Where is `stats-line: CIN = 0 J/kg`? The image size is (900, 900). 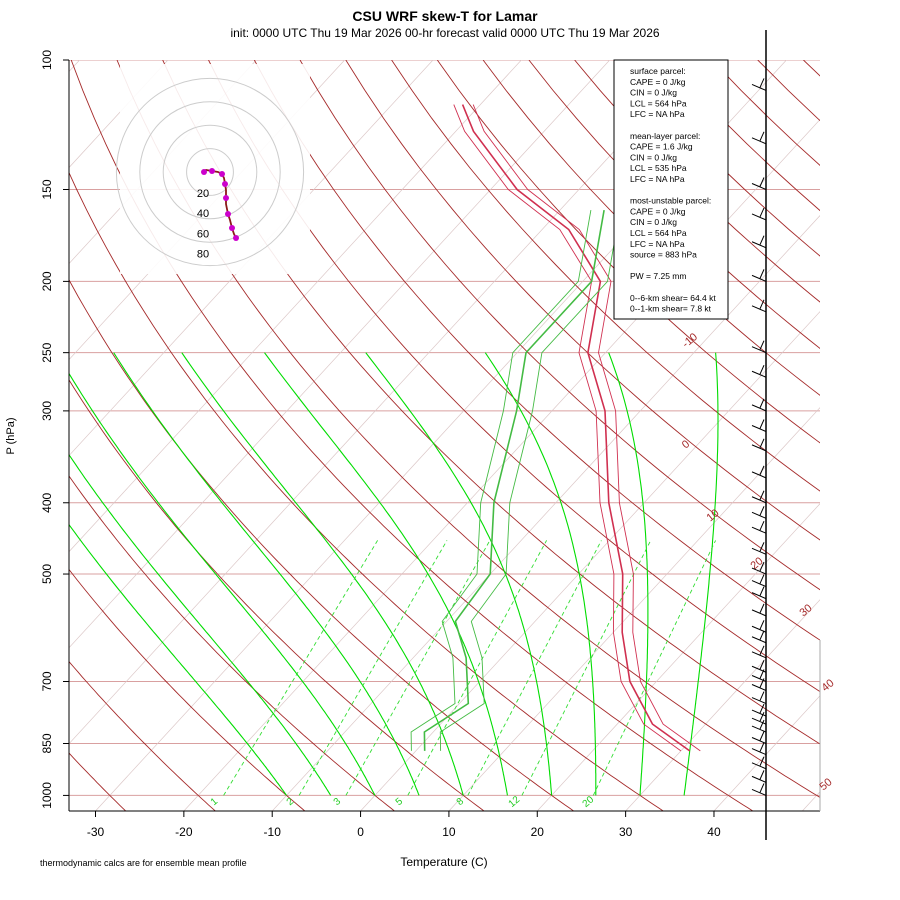
stats-line: CIN = 0 J/kg is located at coordinates (653, 222).